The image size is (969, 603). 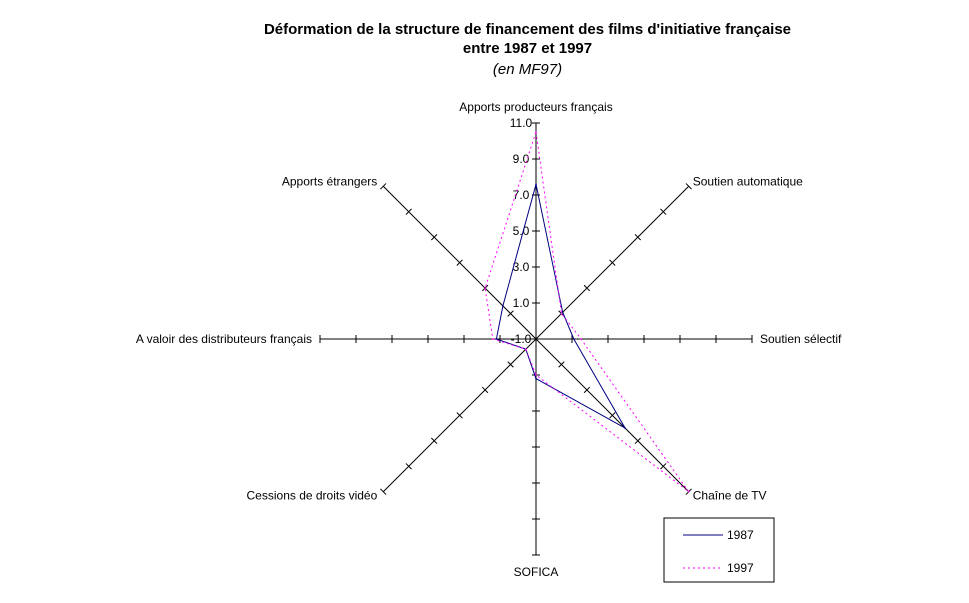 I want to click on point-1987-sofica, so click(x=536, y=378).